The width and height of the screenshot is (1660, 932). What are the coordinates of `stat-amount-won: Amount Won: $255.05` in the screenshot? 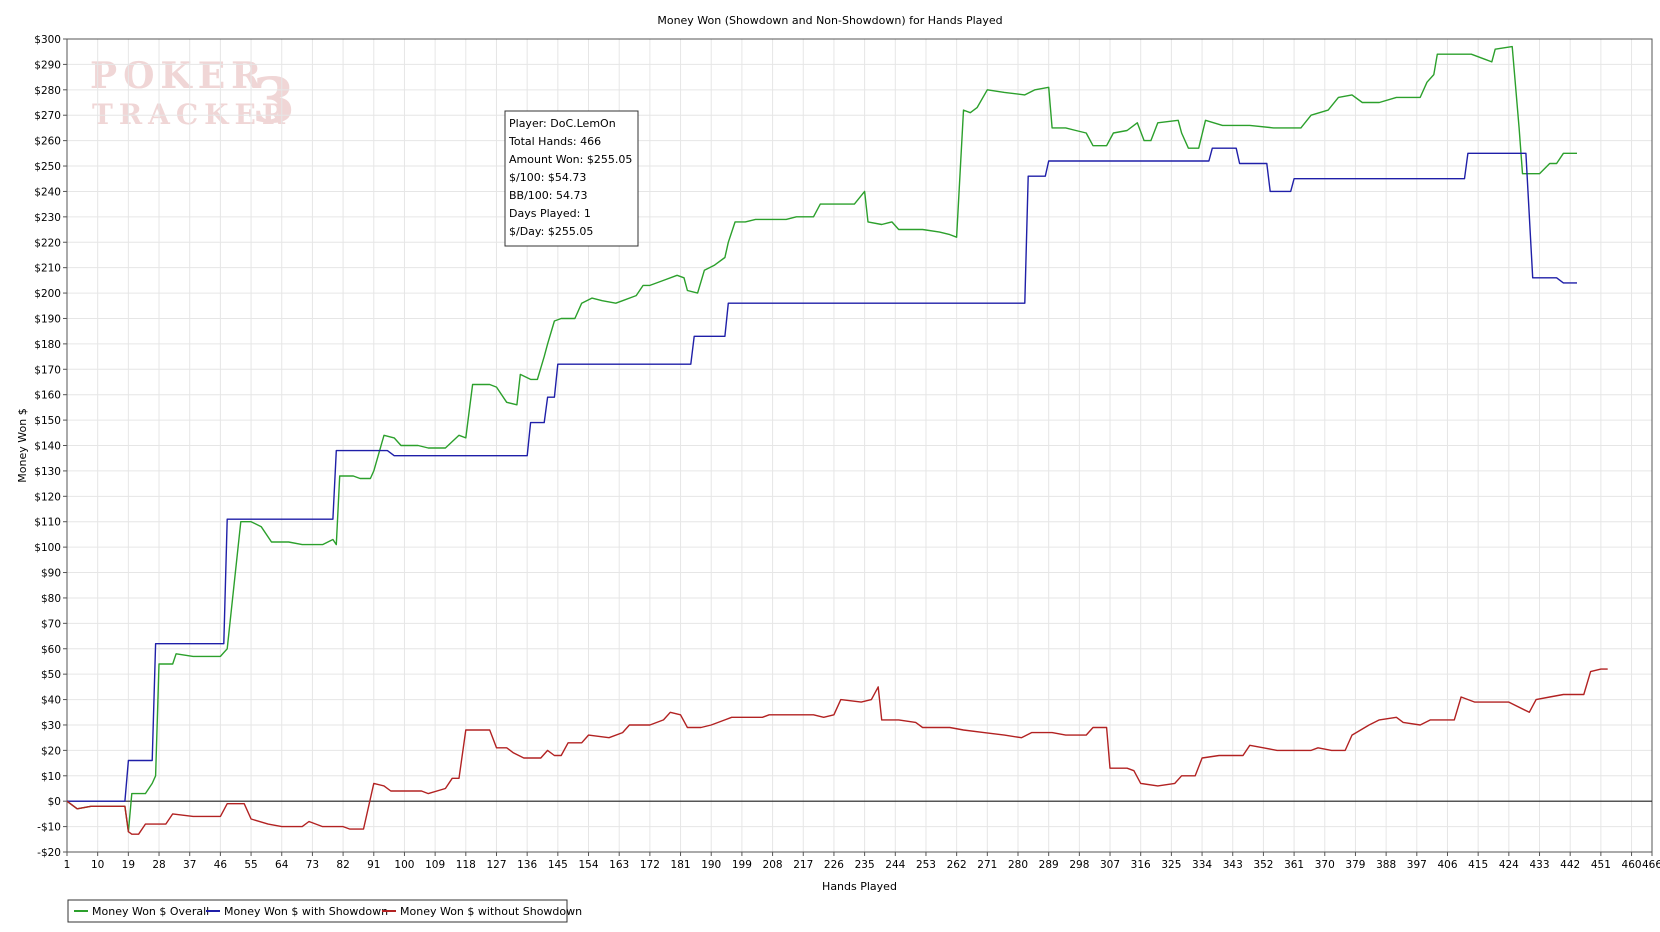 It's located at (570, 159).